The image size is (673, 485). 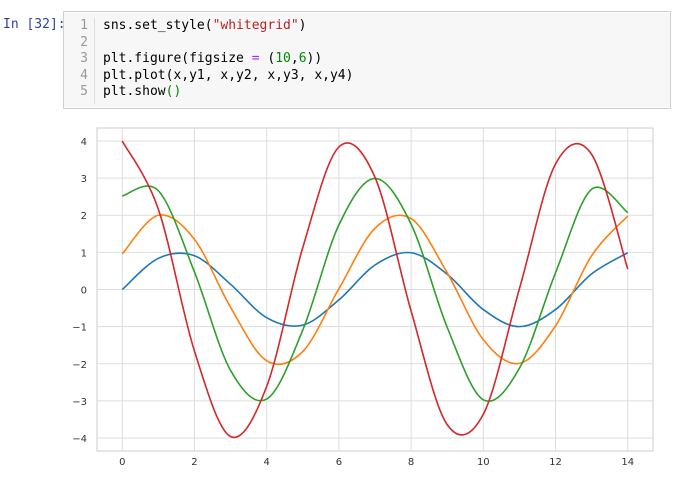 I want to click on code-token: "whitegrid", so click(x=255, y=25).